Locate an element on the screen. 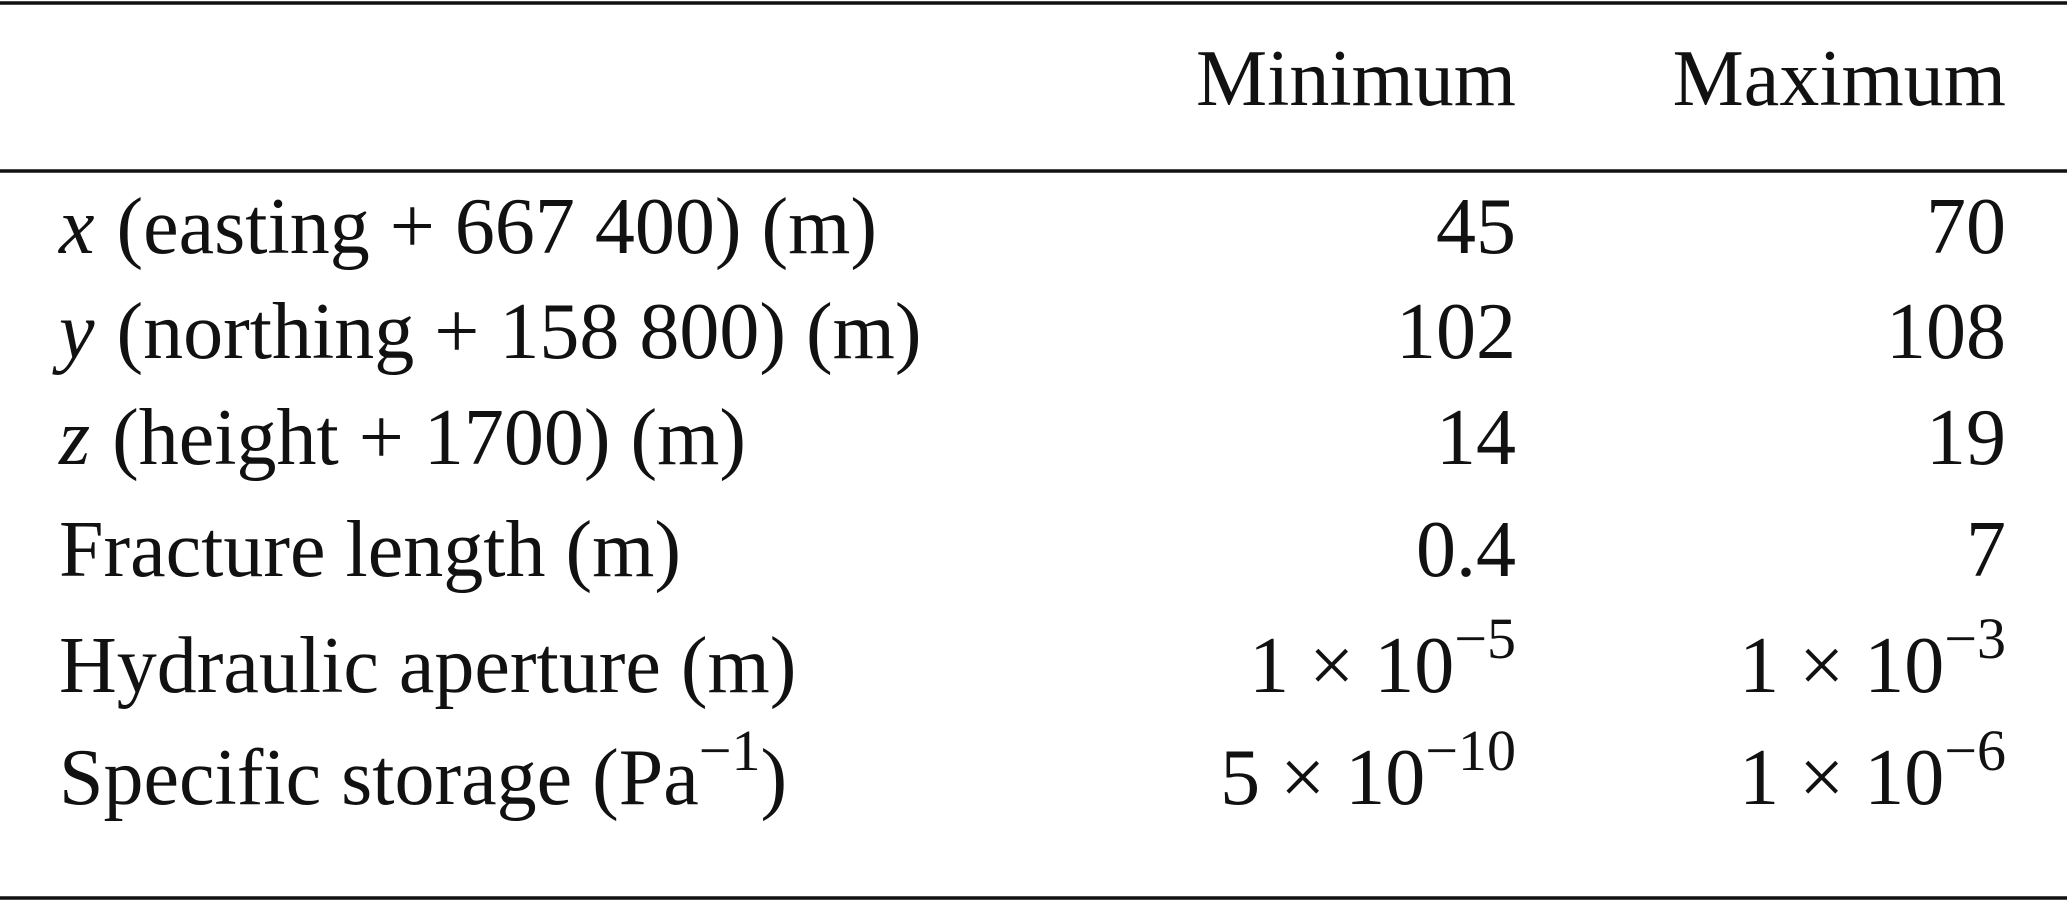  superscript: −3 is located at coordinates (1975, 638).